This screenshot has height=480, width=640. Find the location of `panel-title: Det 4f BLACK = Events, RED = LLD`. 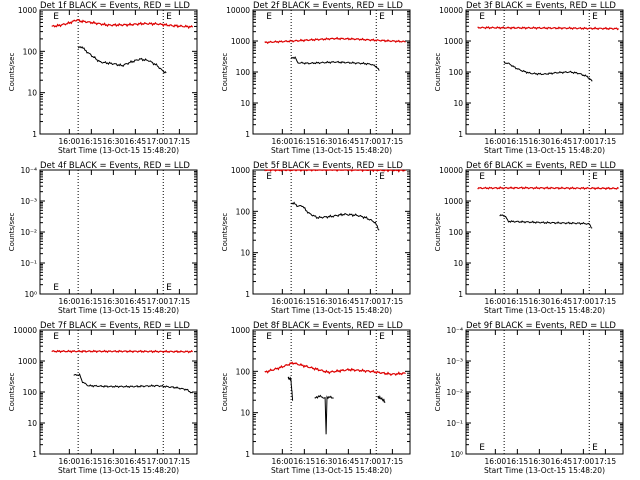

panel-title: Det 4f BLACK = Events, RED = LLD is located at coordinates (115, 166).